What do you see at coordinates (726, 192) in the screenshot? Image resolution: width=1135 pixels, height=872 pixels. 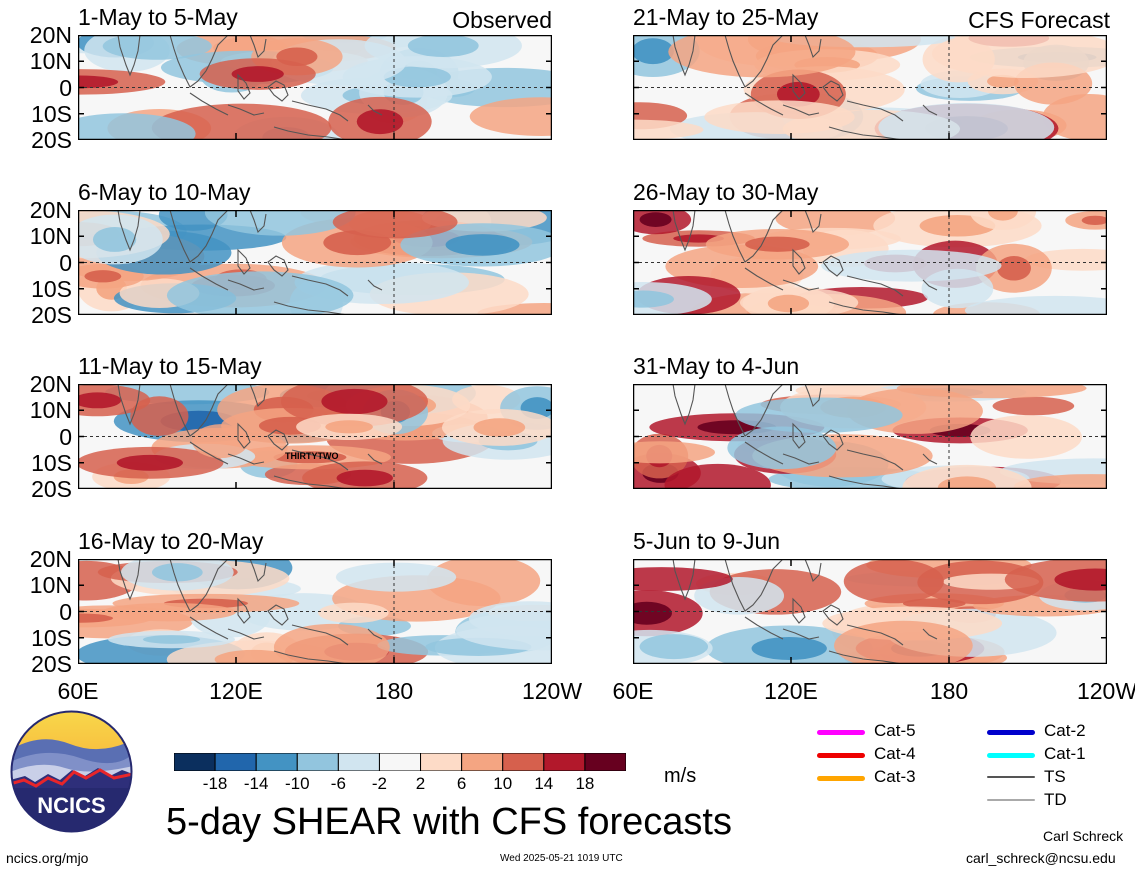 I see `panel-title: 26-May to 30-May` at bounding box center [726, 192].